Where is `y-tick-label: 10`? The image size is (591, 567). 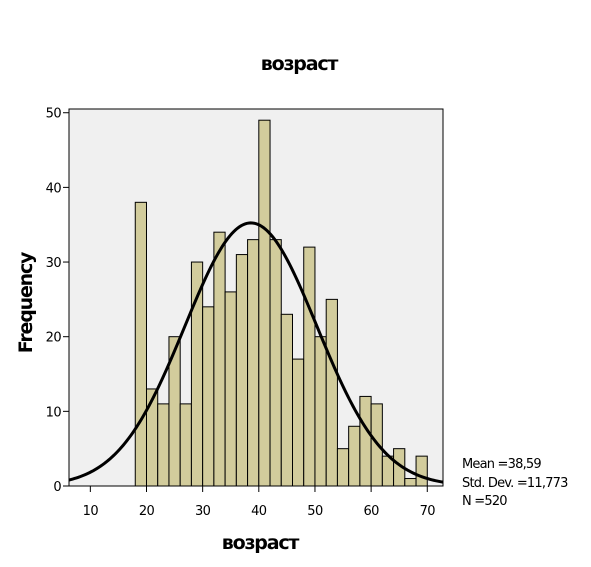
y-tick-label: 10 is located at coordinates (54, 412).